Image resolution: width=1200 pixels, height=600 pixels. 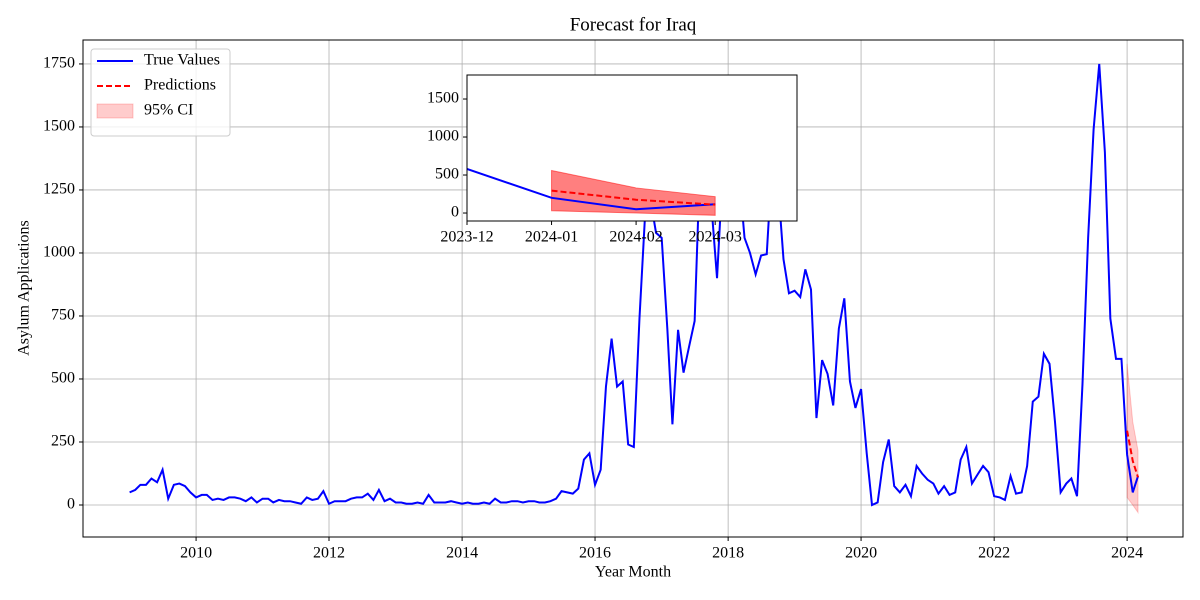 What do you see at coordinates (1127, 553) in the screenshot?
I see `x-tick-label: 2024` at bounding box center [1127, 553].